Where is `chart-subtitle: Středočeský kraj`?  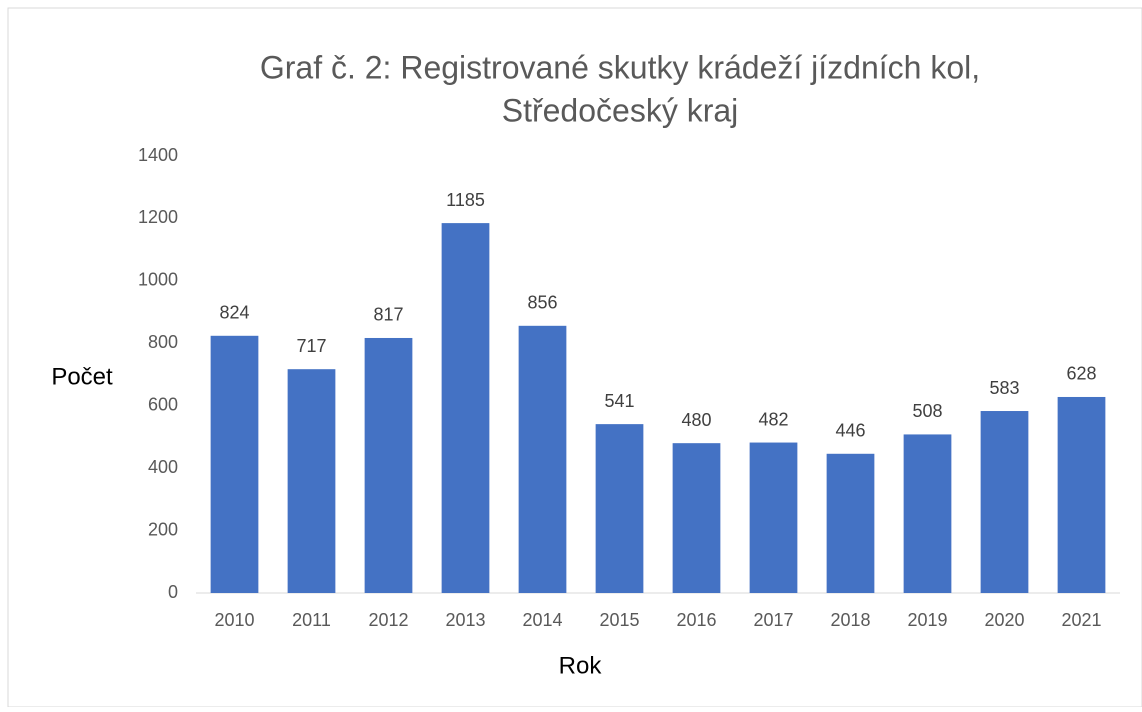 chart-subtitle: Středočeský kraj is located at coordinates (620, 110).